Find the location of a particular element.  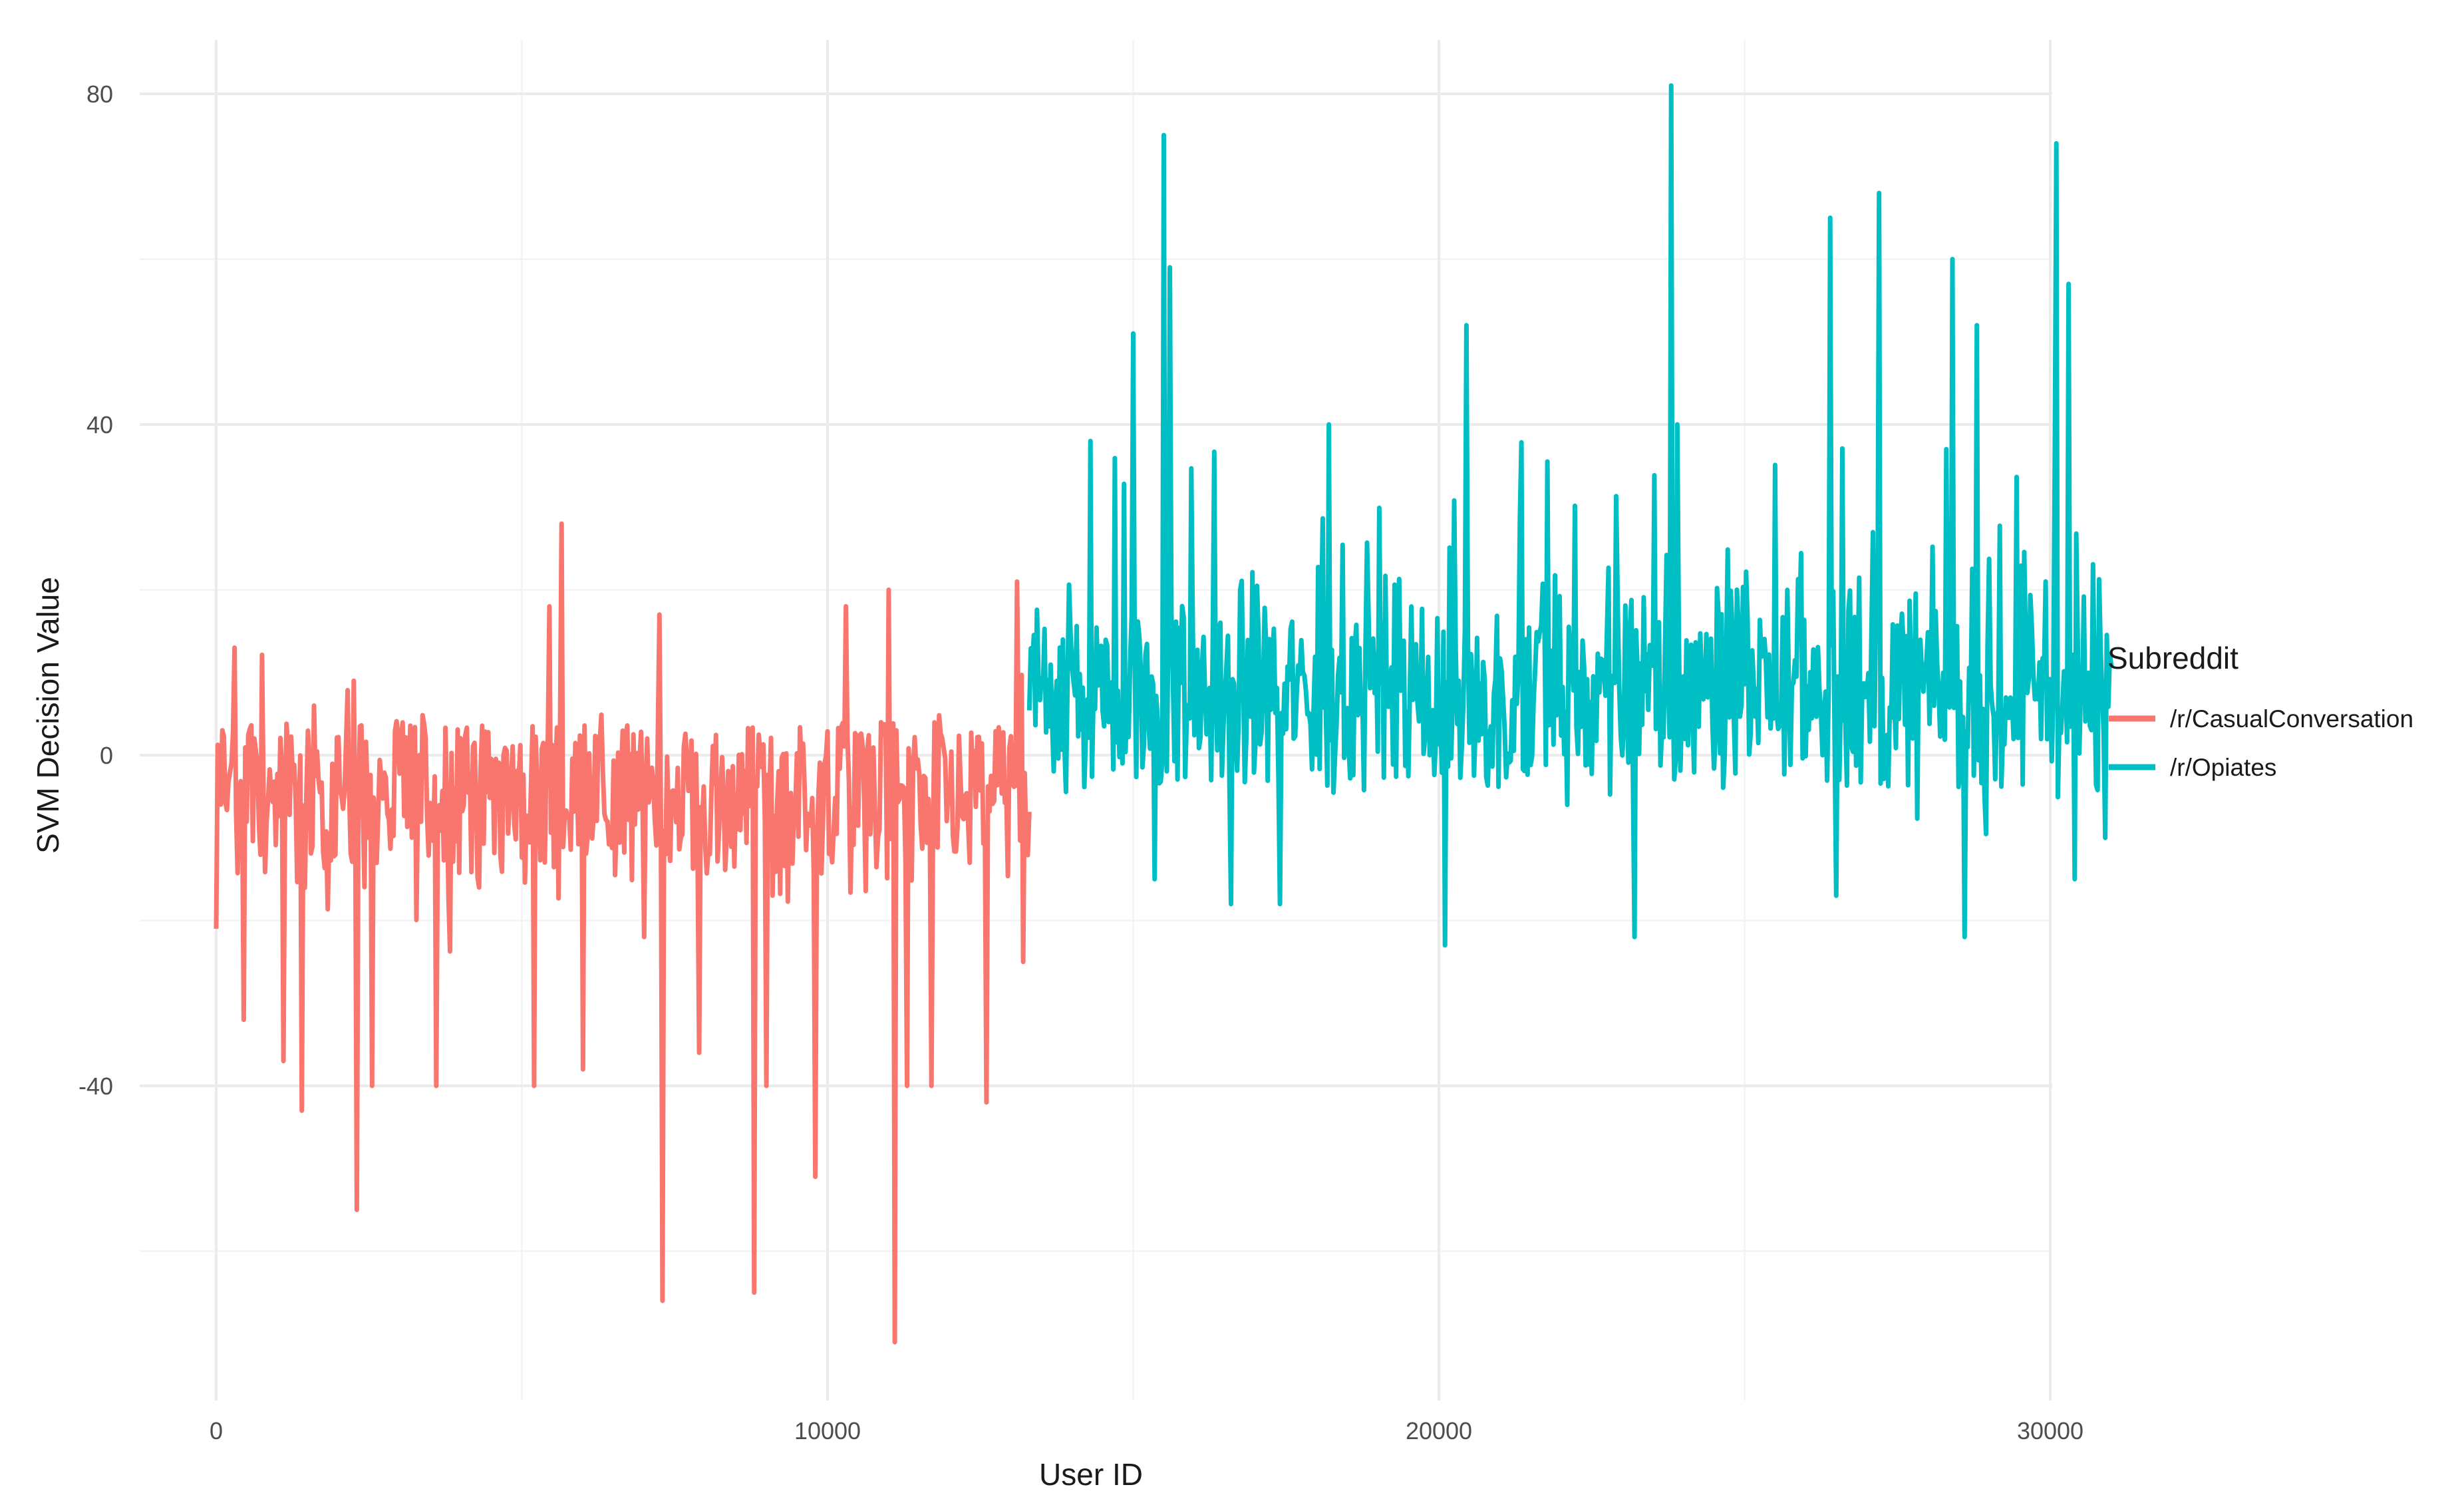

x-tick-label: 20000 is located at coordinates (1439, 1430).